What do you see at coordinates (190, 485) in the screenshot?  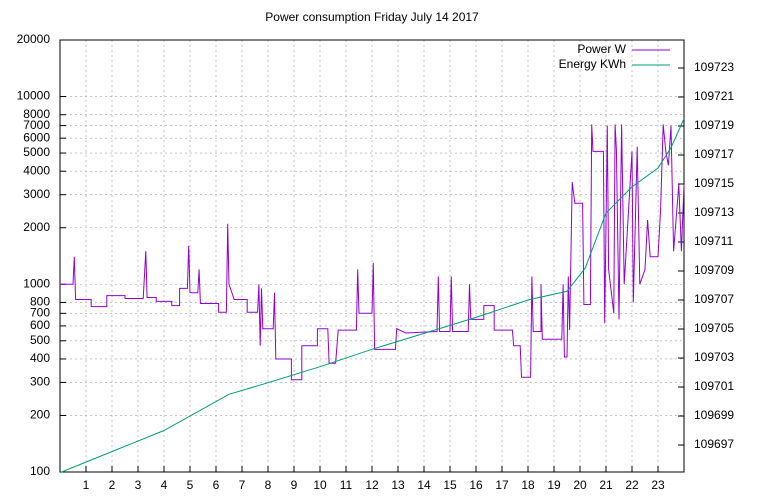 I see `x-tick-label: 5` at bounding box center [190, 485].